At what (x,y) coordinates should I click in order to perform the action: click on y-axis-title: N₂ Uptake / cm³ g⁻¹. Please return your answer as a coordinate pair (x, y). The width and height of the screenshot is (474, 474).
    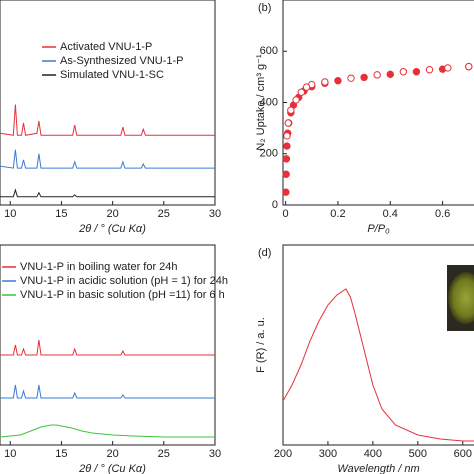
    Looking at the image, I should click on (261, 102).